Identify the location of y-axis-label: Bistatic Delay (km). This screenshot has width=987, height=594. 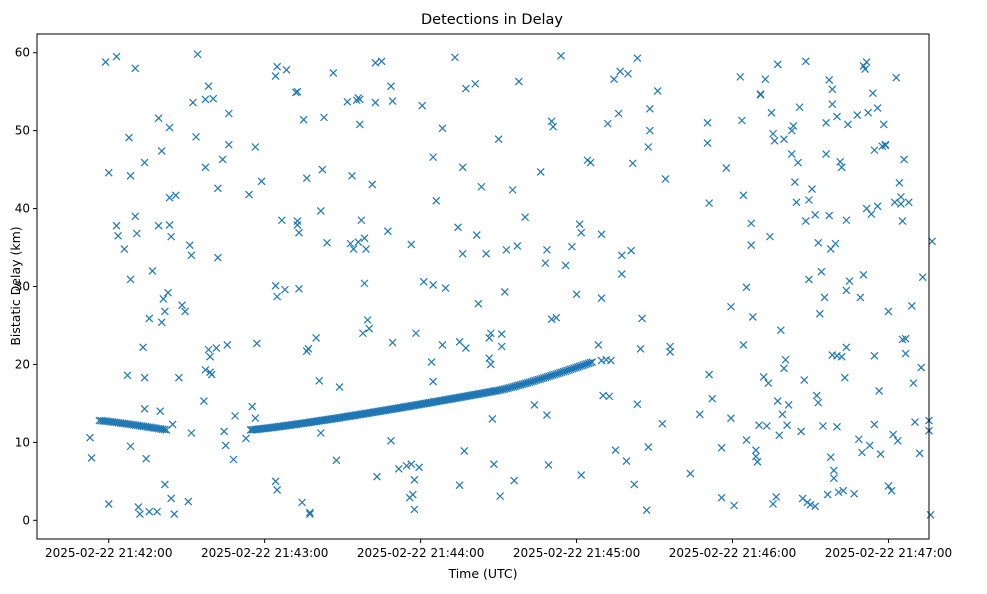
(15, 285).